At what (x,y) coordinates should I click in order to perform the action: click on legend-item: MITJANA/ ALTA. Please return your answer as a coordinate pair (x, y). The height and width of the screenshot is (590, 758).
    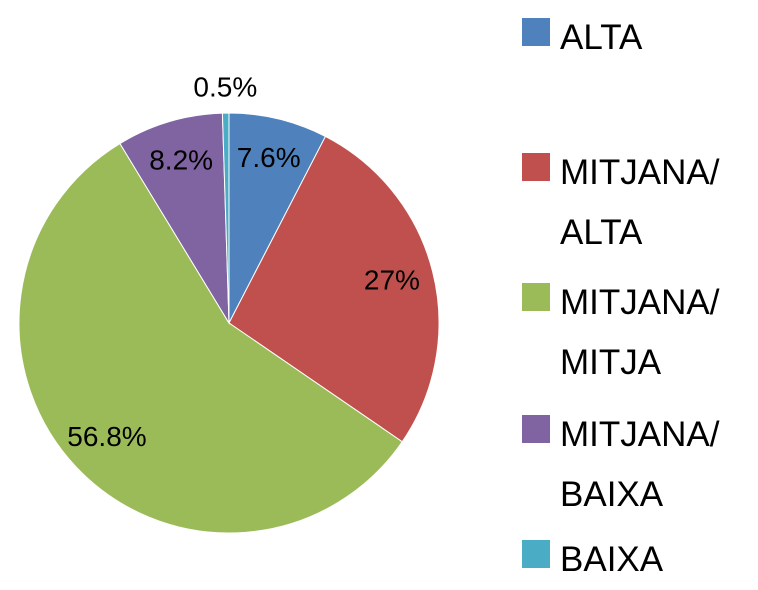
    Looking at the image, I should click on (636, 203).